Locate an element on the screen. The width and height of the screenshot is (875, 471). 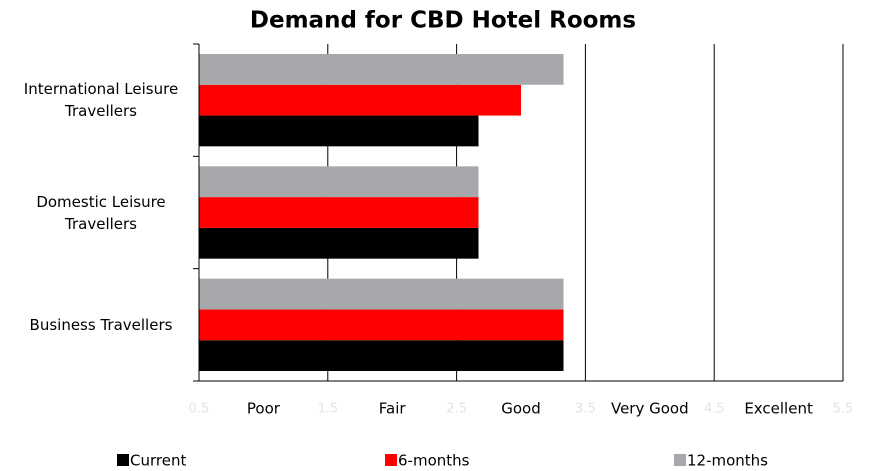
x-rating-label: Poor is located at coordinates (264, 409).